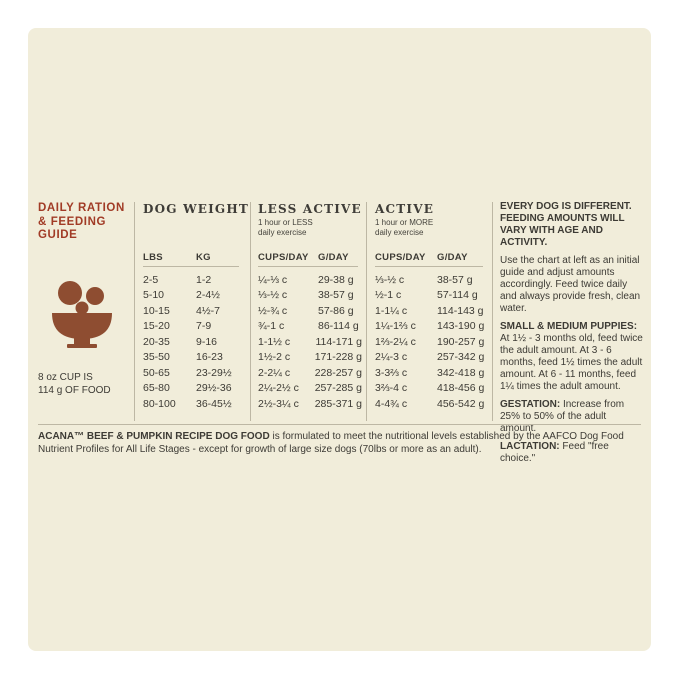 The width and height of the screenshot is (679, 679). I want to click on grams-value: 257-285 g, so click(338, 388).